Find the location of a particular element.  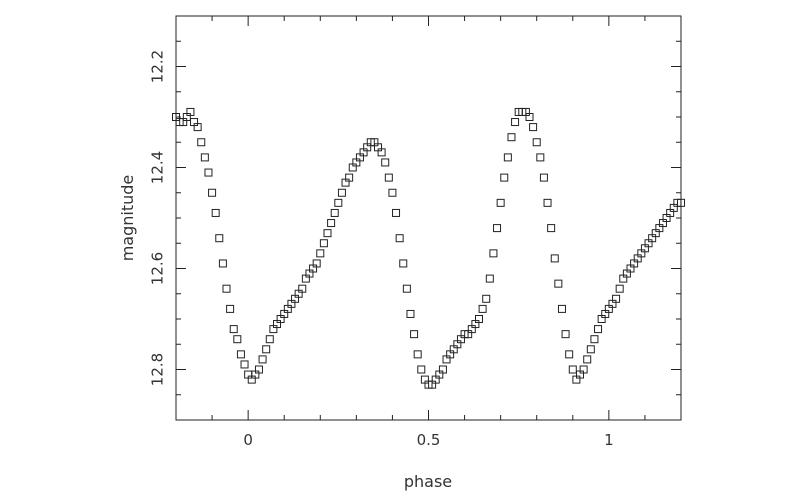

y-tick-label: 12.6 is located at coordinates (158, 268).